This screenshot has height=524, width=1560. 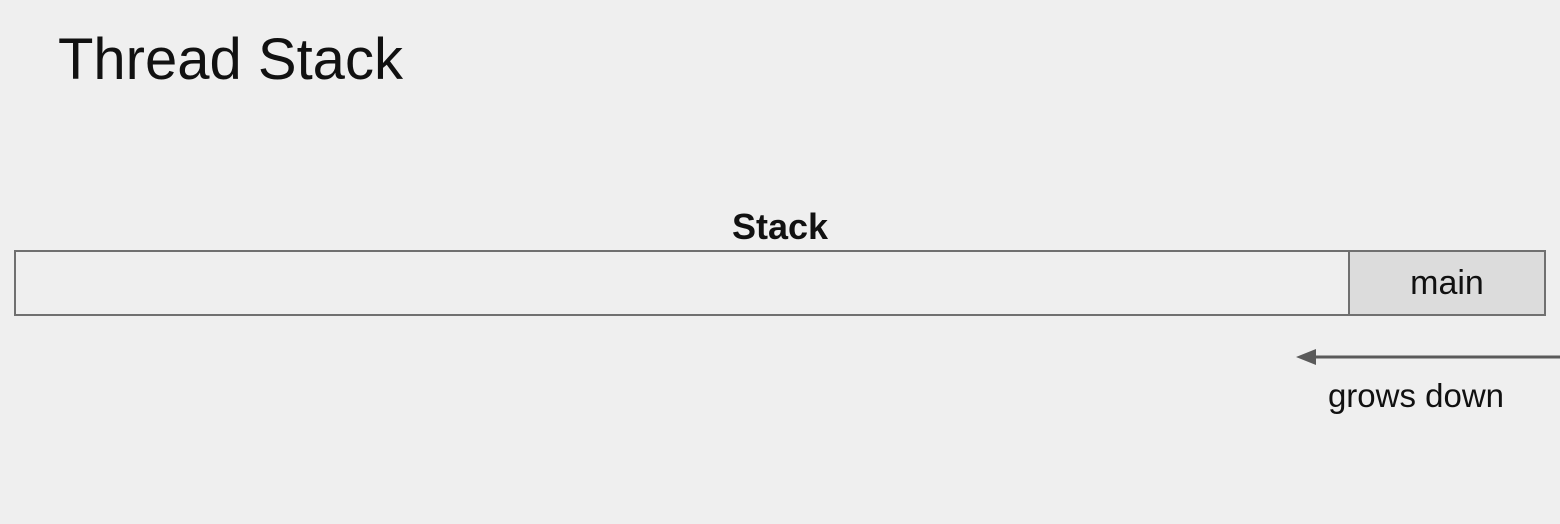 What do you see at coordinates (1416, 395) in the screenshot?
I see `grows-down-label: grows down` at bounding box center [1416, 395].